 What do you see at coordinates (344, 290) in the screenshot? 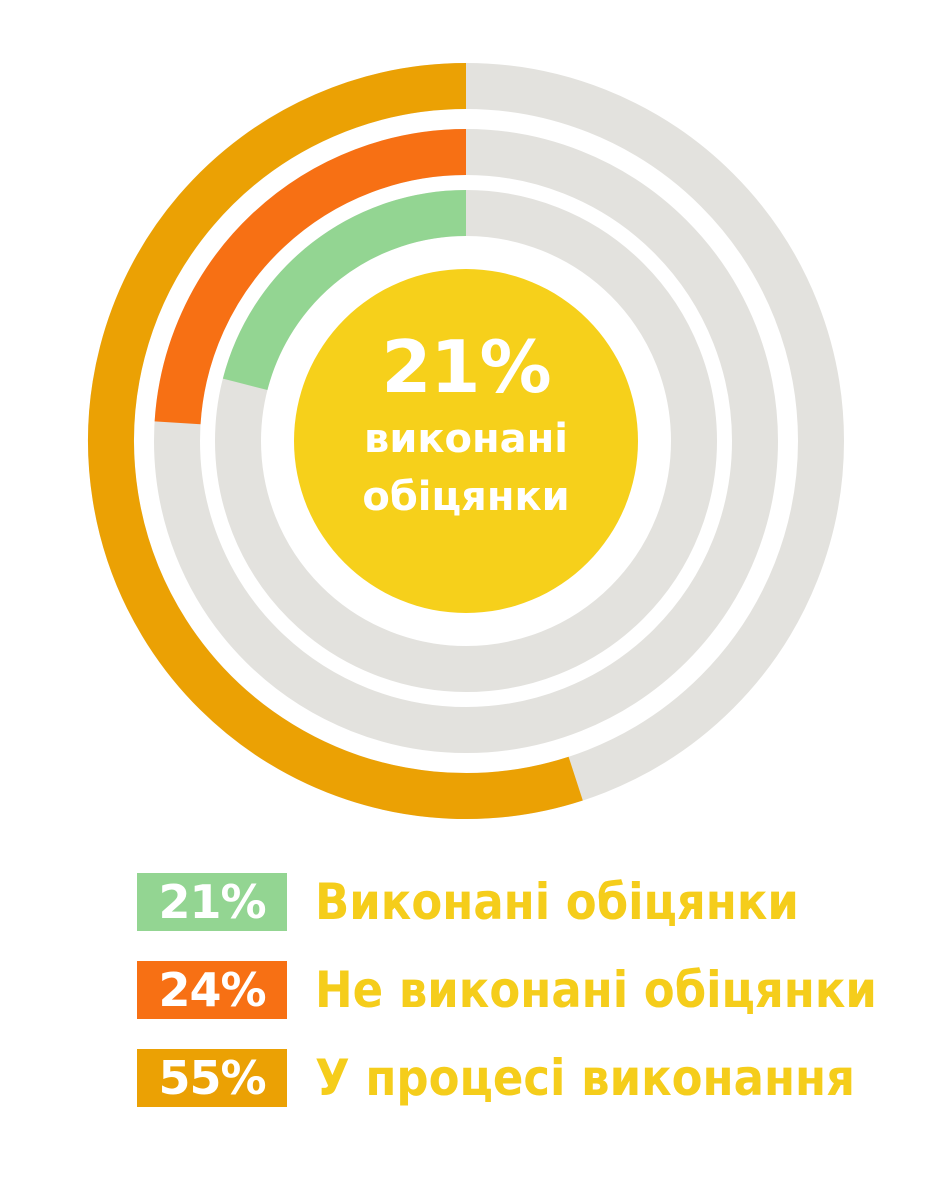
I see `ring-completed-arc` at bounding box center [344, 290].